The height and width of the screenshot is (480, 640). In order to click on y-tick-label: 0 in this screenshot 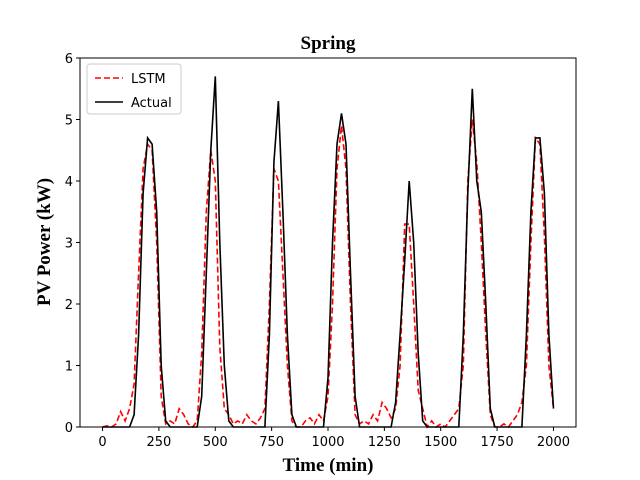, I will do `click(69, 428)`.